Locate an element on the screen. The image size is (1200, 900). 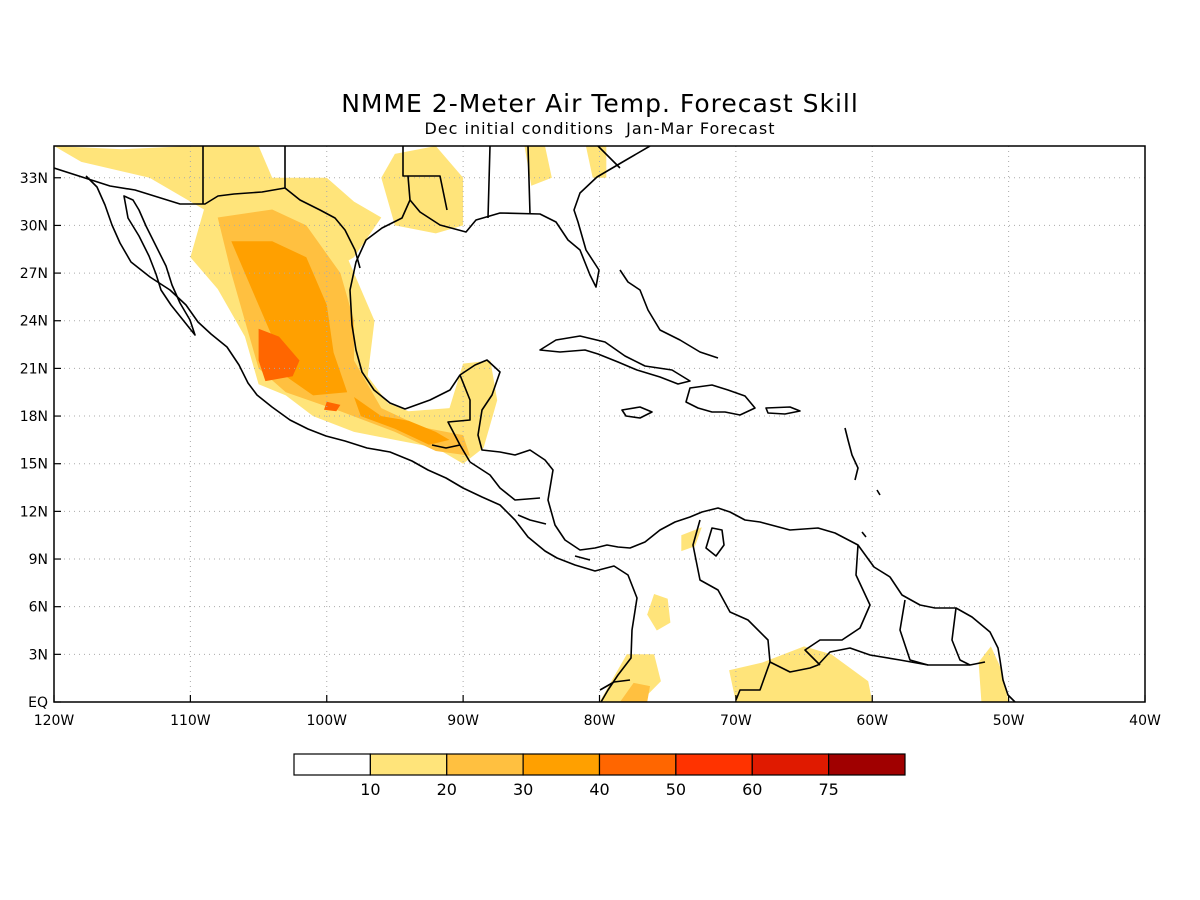
hispaniola is located at coordinates (720, 400).